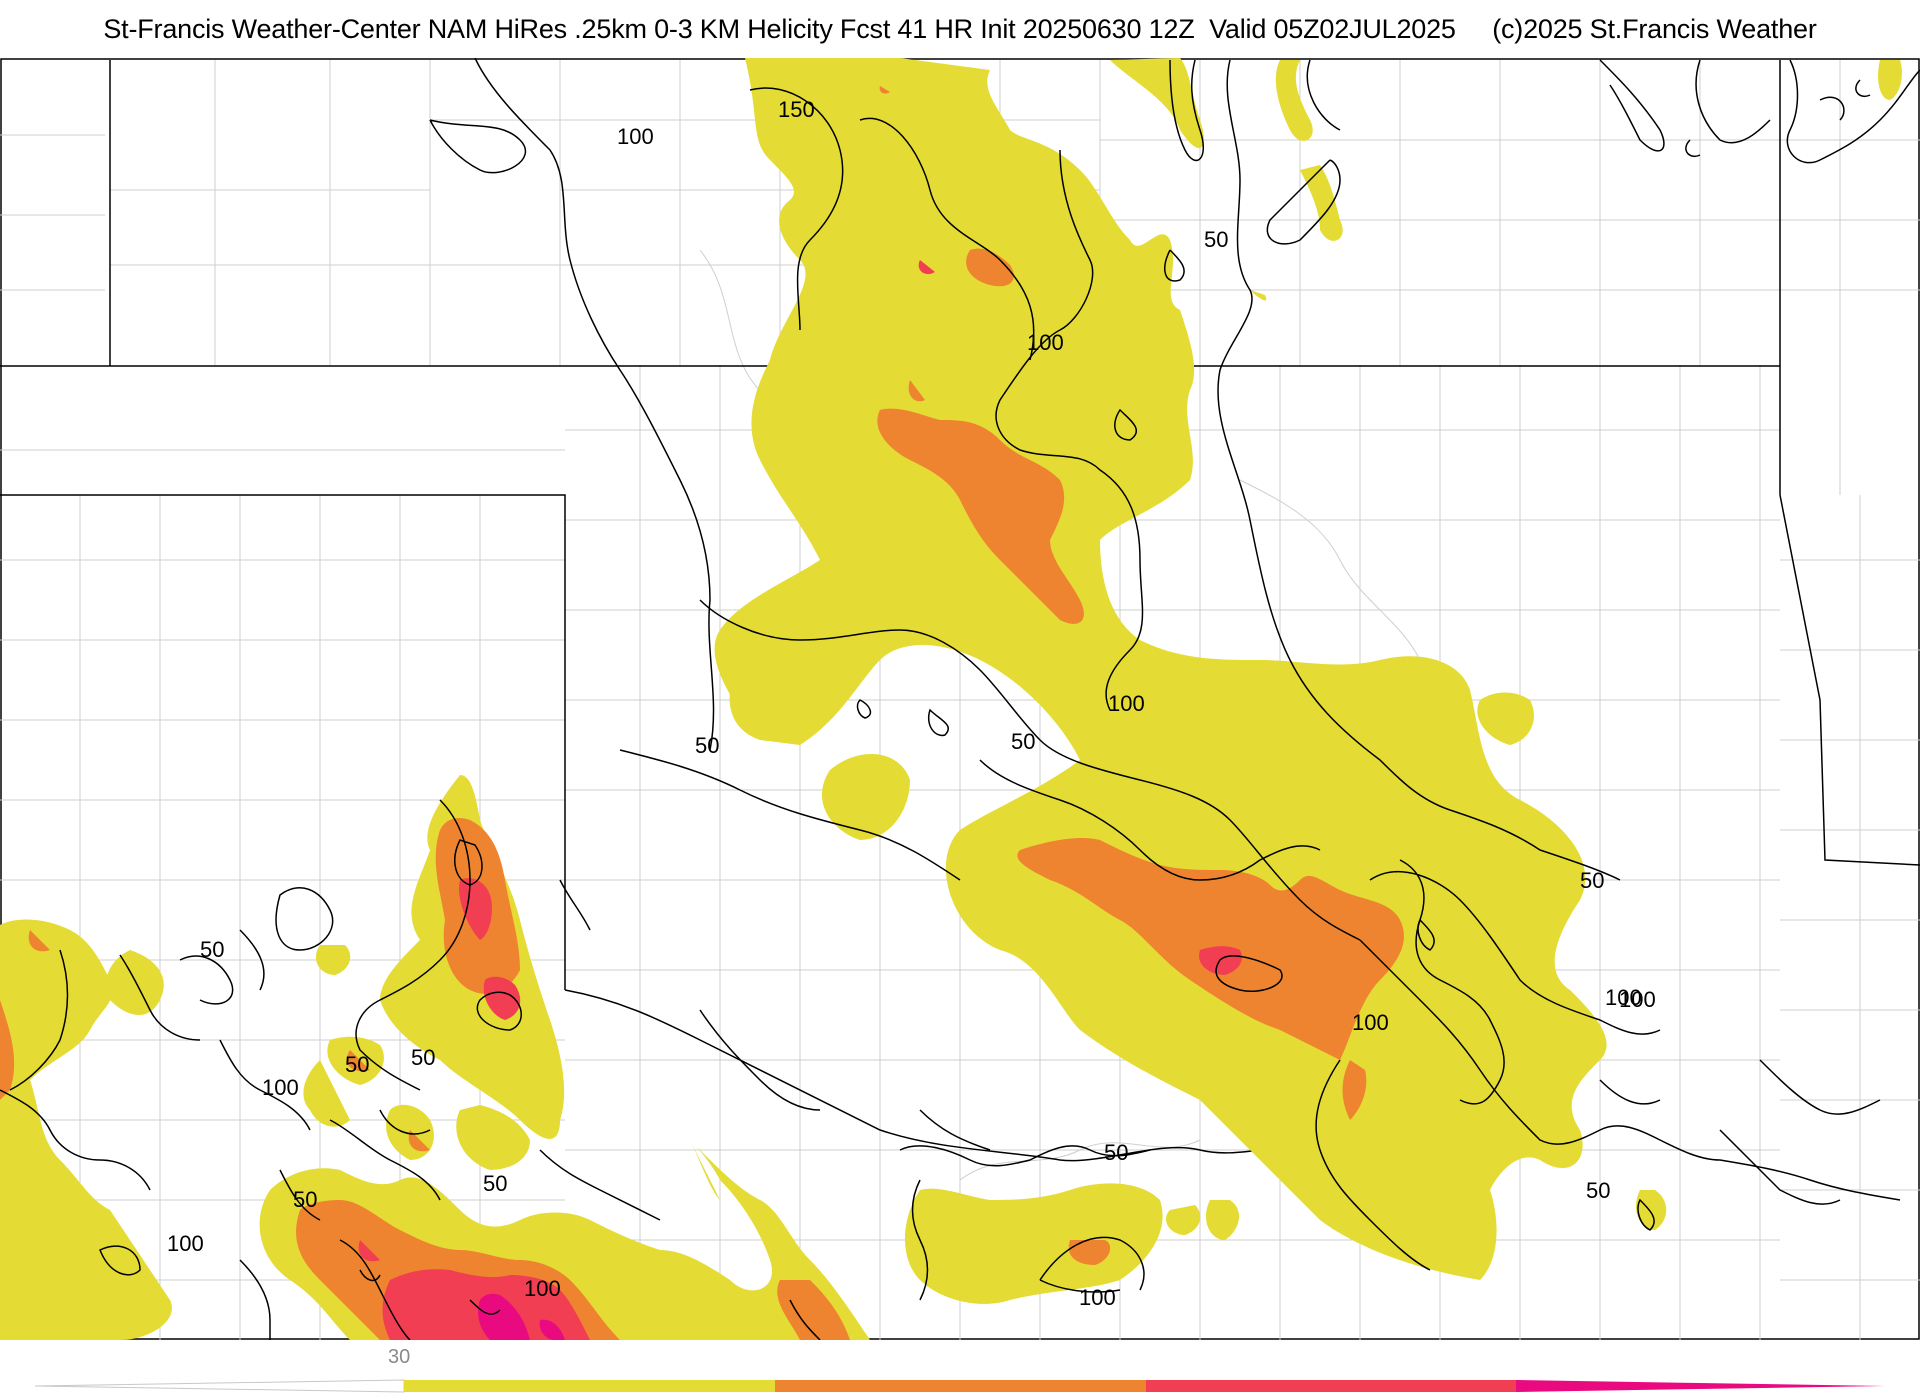 The height and width of the screenshot is (1400, 1920). Describe the element at coordinates (219, 1386) in the screenshot. I see `colorbar-underflow-arrow` at that location.